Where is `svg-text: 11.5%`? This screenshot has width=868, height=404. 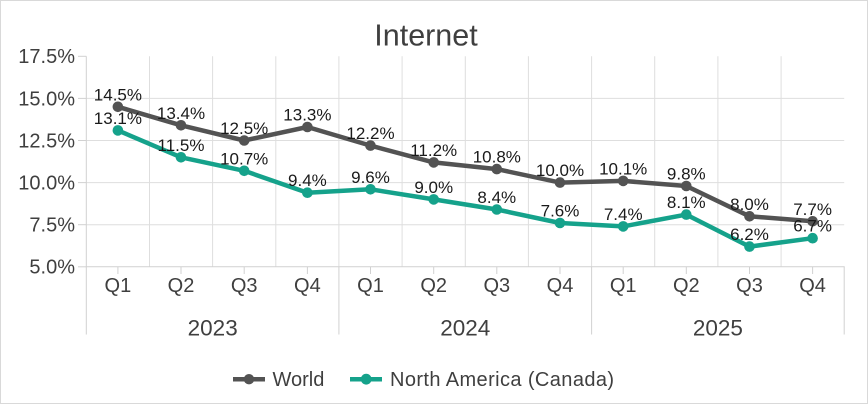
svg-text: 11.5% is located at coordinates (181, 145).